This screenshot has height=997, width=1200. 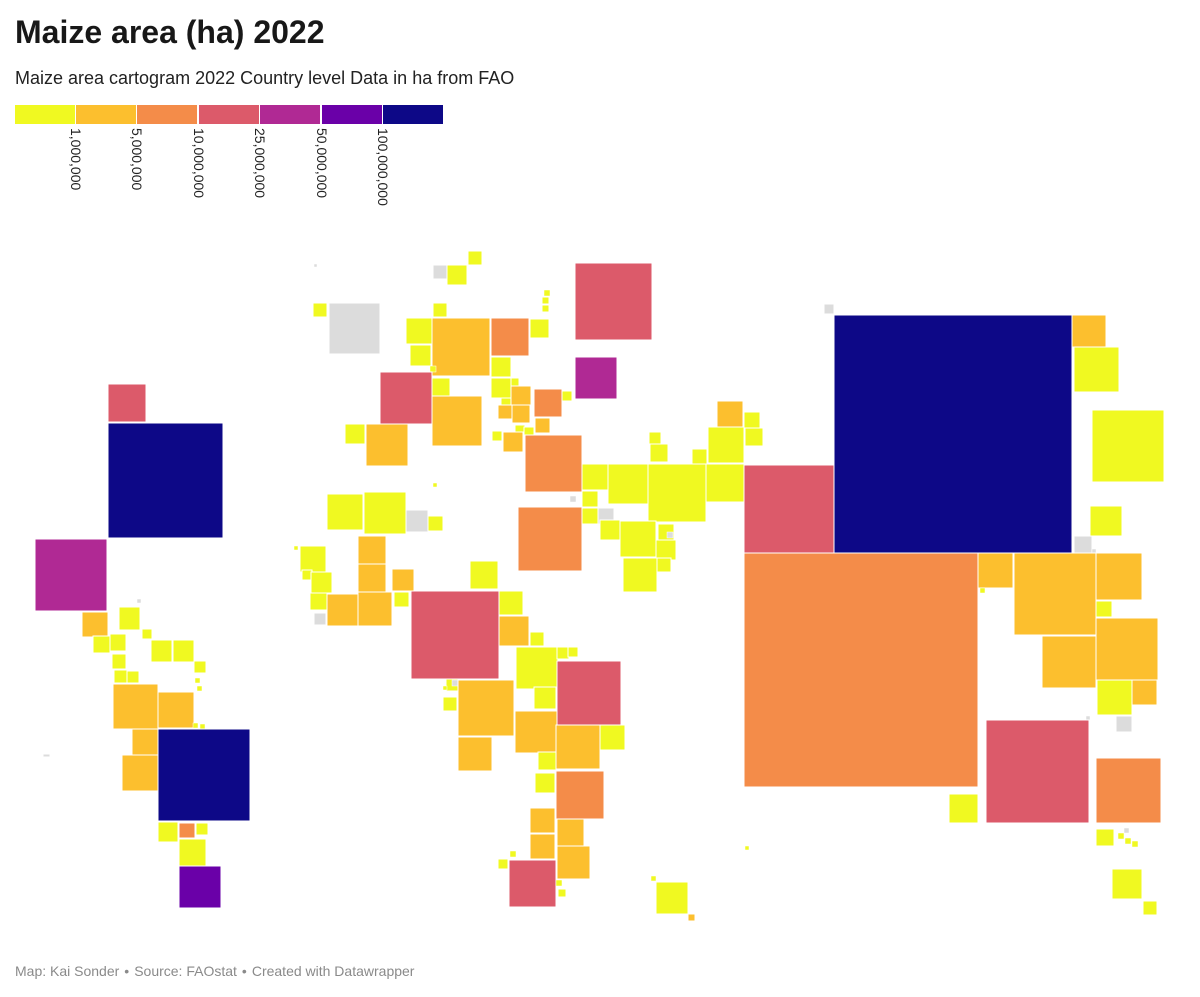 I want to click on map-credit: Map: Kai Sonder, so click(x=67, y=971).